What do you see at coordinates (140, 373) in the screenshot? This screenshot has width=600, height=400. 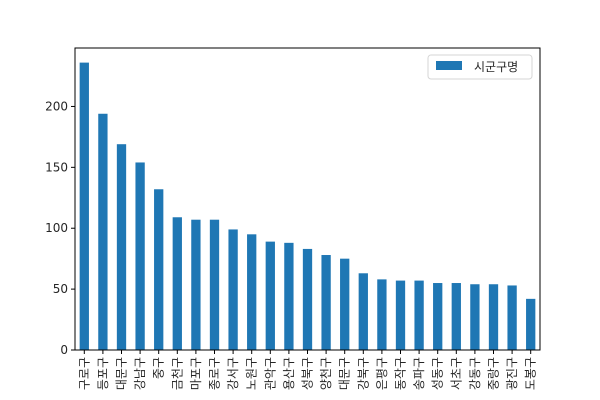 I see `x-tick-label: 강남구` at bounding box center [140, 373].